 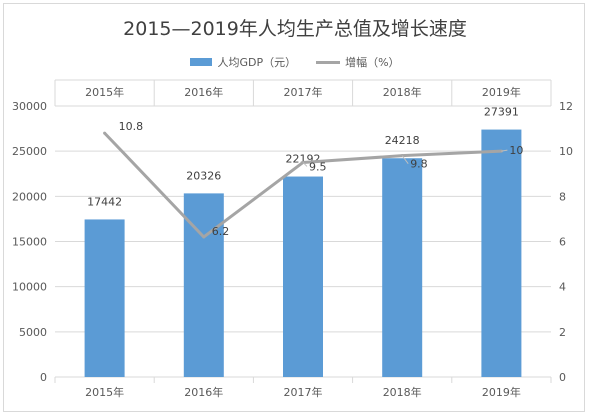 I want to click on x-top-tick-label: 2016年, so click(x=203, y=92).